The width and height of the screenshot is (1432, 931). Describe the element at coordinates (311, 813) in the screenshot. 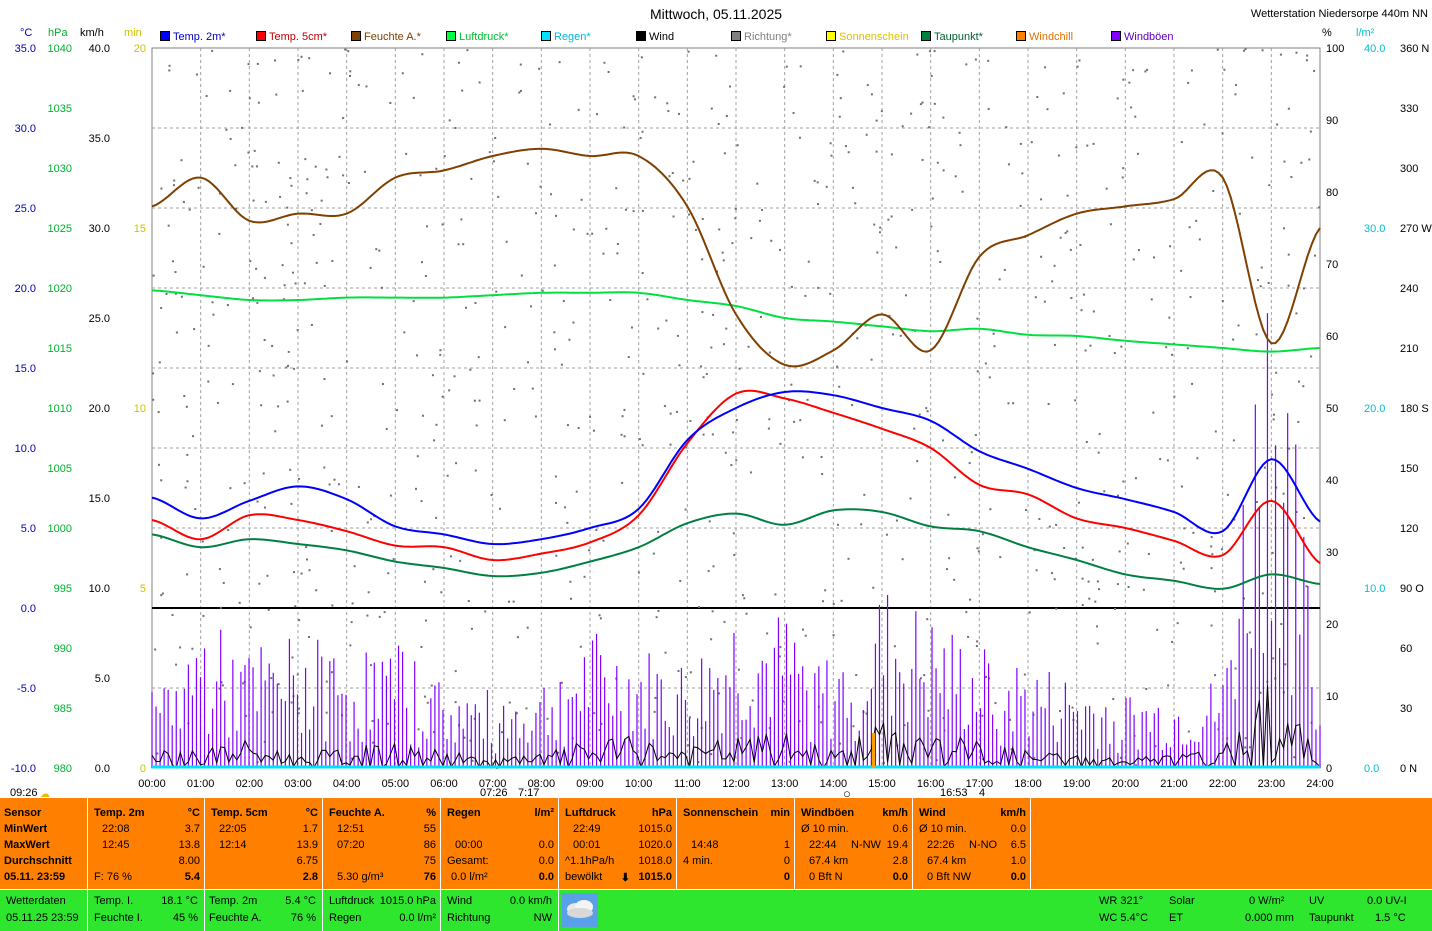

I see `stats-unit: °C` at that location.